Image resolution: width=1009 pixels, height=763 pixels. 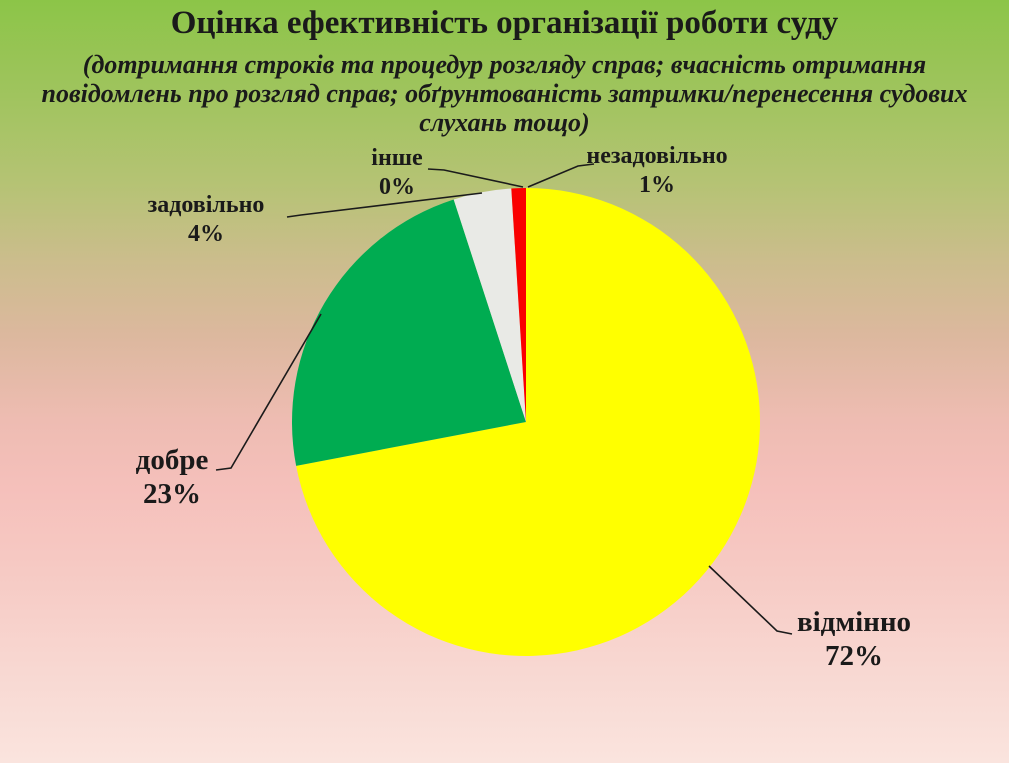 I want to click on slice-label-name: незадовільно, so click(x=657, y=156).